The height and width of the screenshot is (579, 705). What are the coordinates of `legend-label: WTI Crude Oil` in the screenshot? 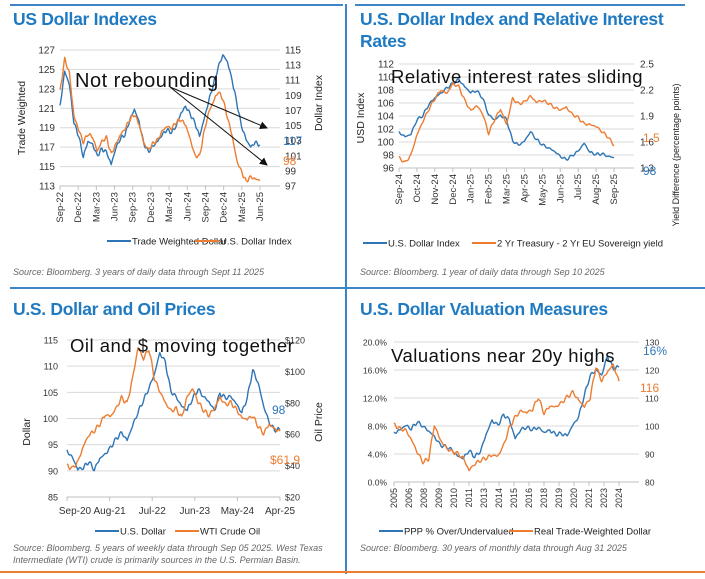 It's located at (230, 532).